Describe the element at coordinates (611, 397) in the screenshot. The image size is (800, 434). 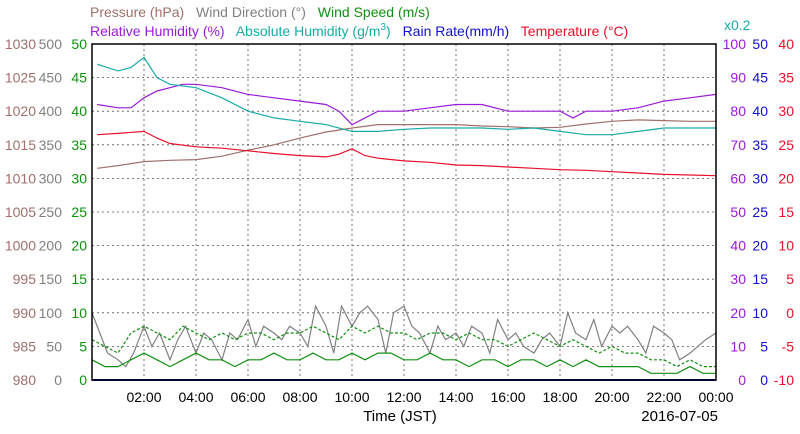
I see `x-tick-label: 20:00` at that location.